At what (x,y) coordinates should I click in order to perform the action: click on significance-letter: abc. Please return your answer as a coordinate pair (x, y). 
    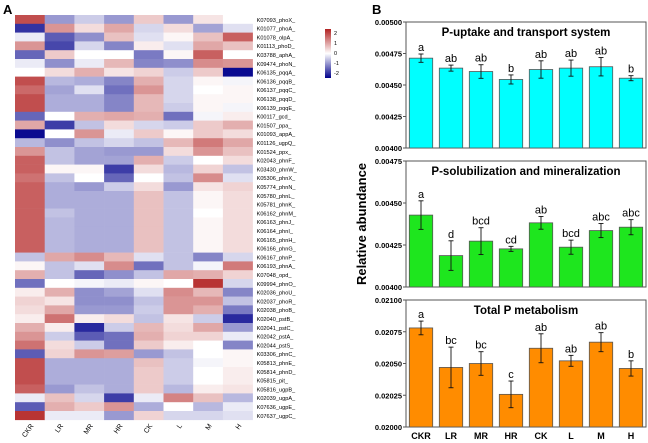
    Looking at the image, I should click on (601, 217).